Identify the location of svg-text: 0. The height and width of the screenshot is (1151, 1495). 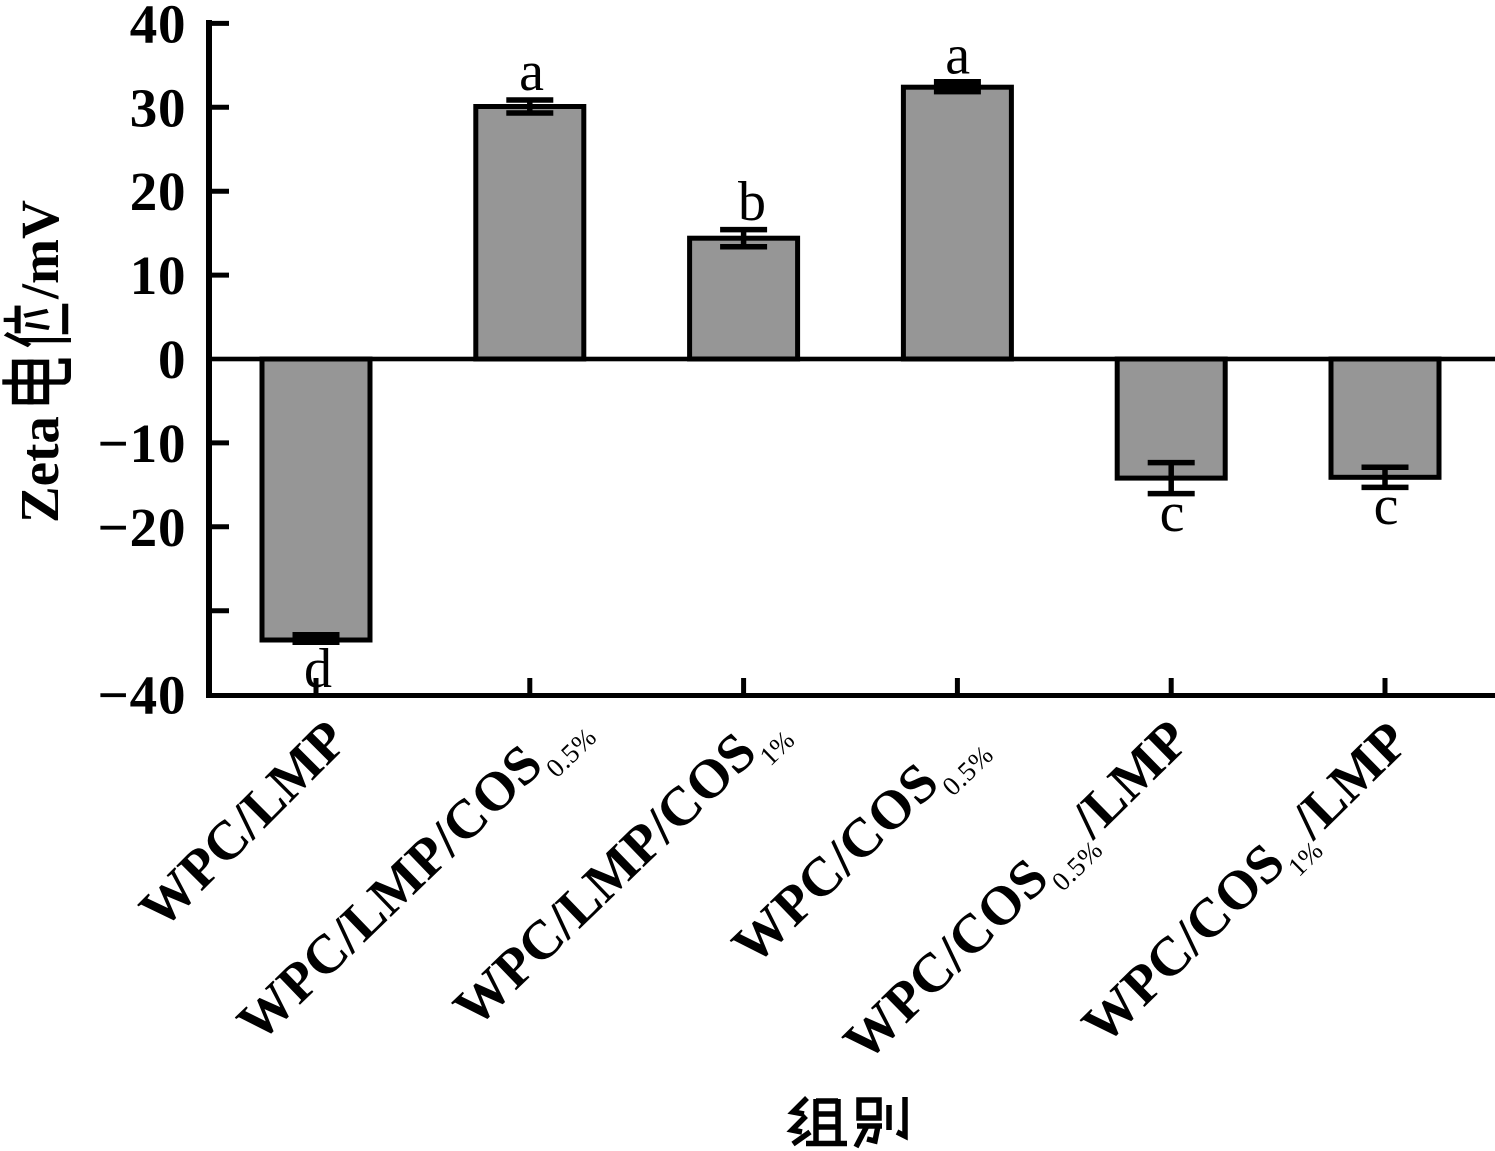
(172, 359).